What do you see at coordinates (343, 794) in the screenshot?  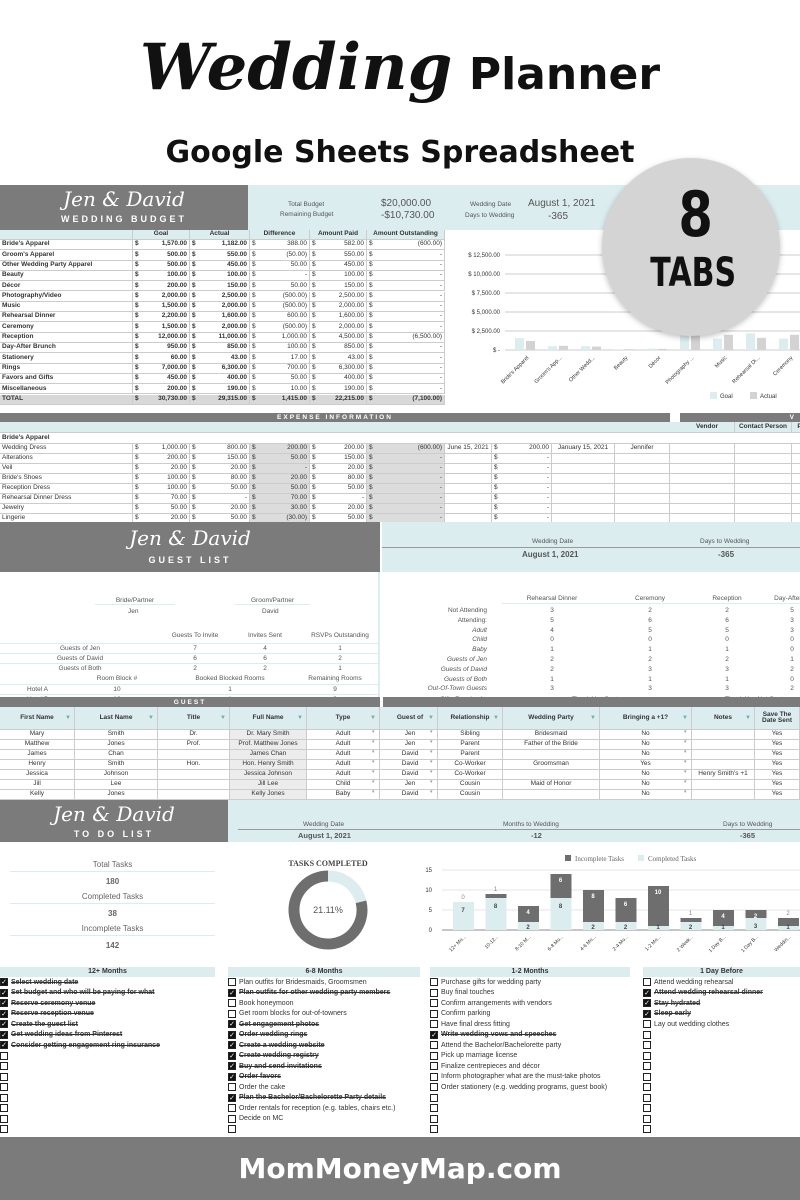 I see `table-cell: Baby` at bounding box center [343, 794].